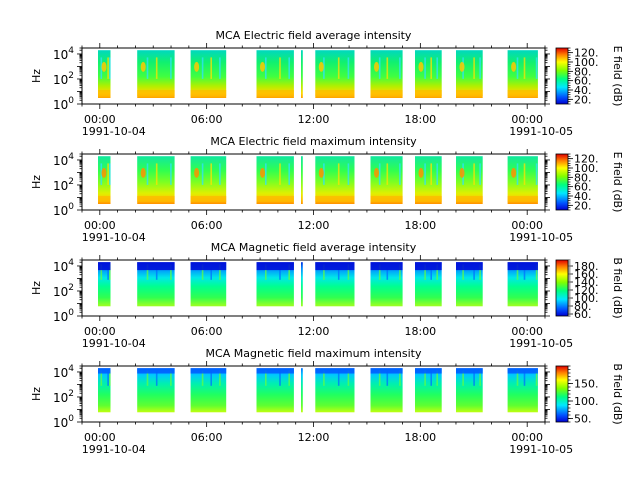  What do you see at coordinates (314, 437) in the screenshot?
I see `x-tick-label: 12:00` at bounding box center [314, 437].